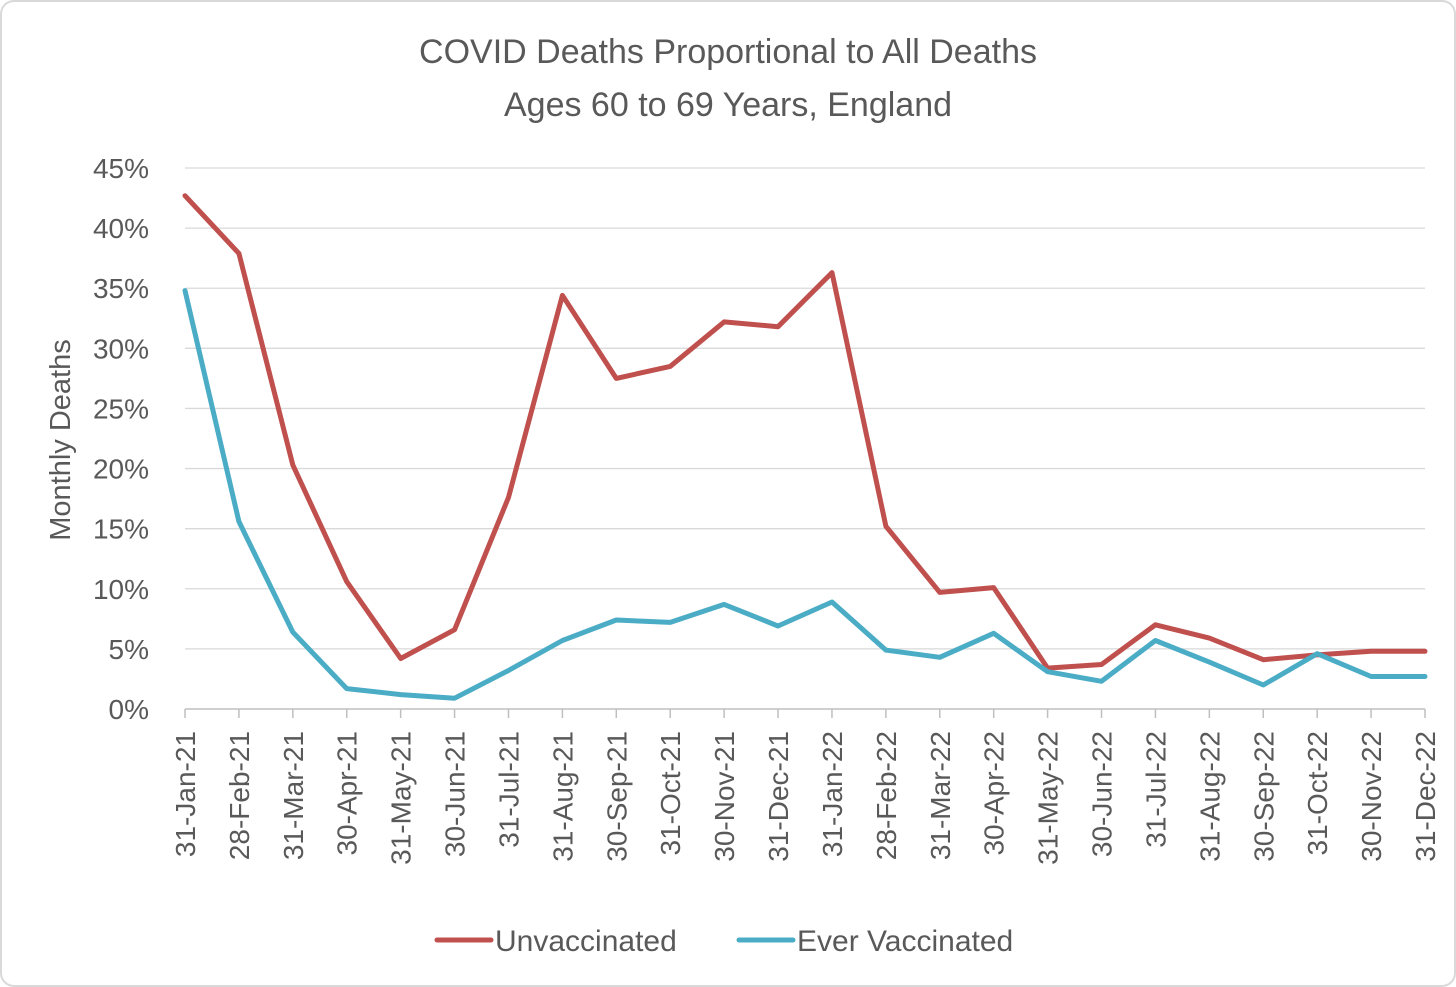 This screenshot has width=1456, height=987. I want to click on x-tick-label: 30-Nov-21, so click(724, 796).